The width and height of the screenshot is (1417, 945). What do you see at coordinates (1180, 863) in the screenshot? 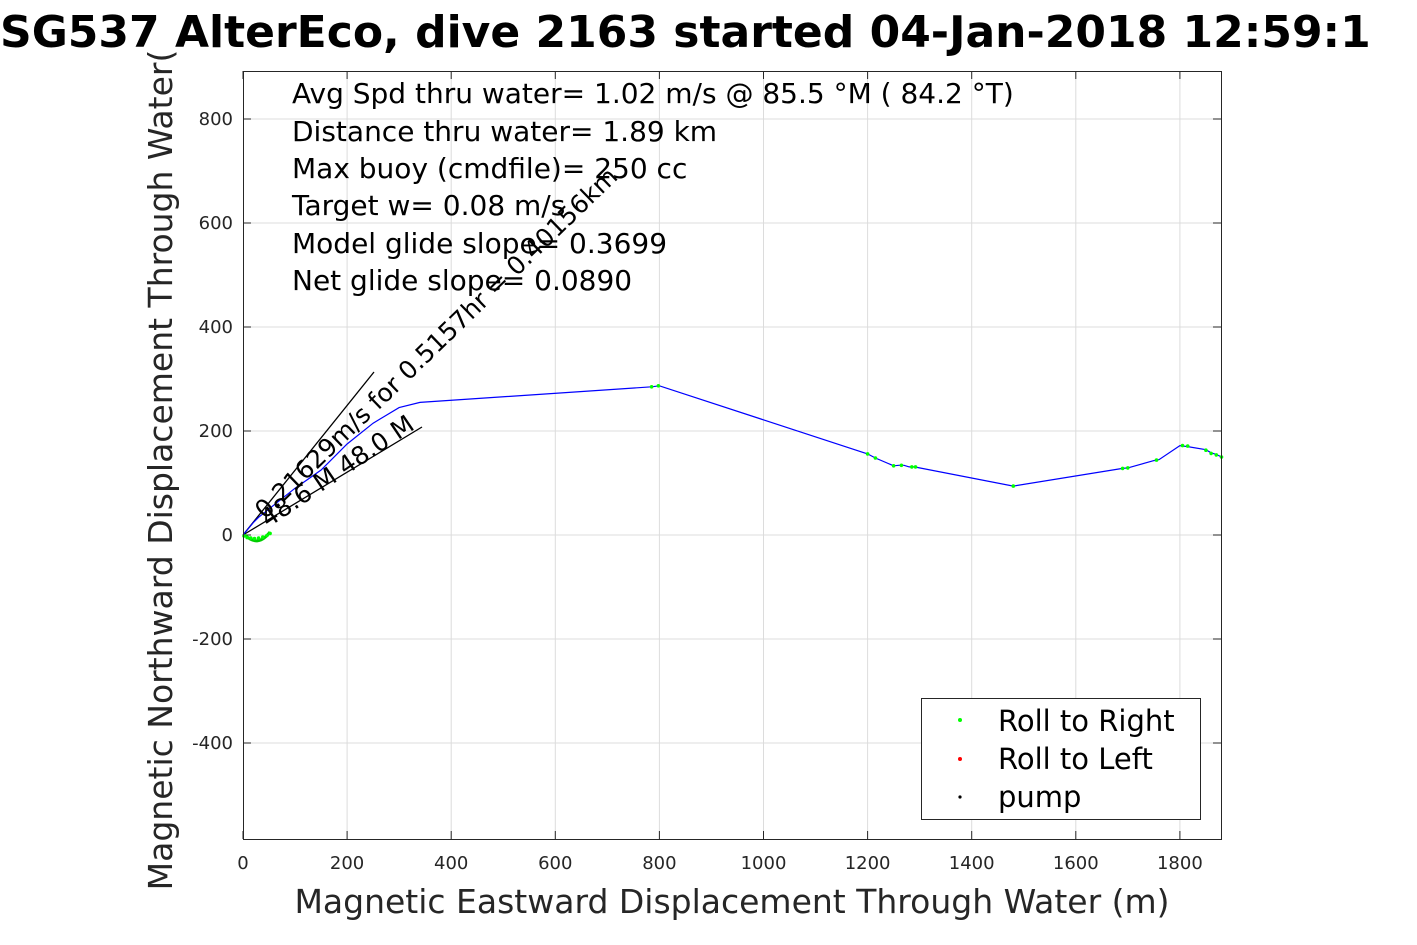
I see `x-tick-label: 1800` at bounding box center [1180, 863].